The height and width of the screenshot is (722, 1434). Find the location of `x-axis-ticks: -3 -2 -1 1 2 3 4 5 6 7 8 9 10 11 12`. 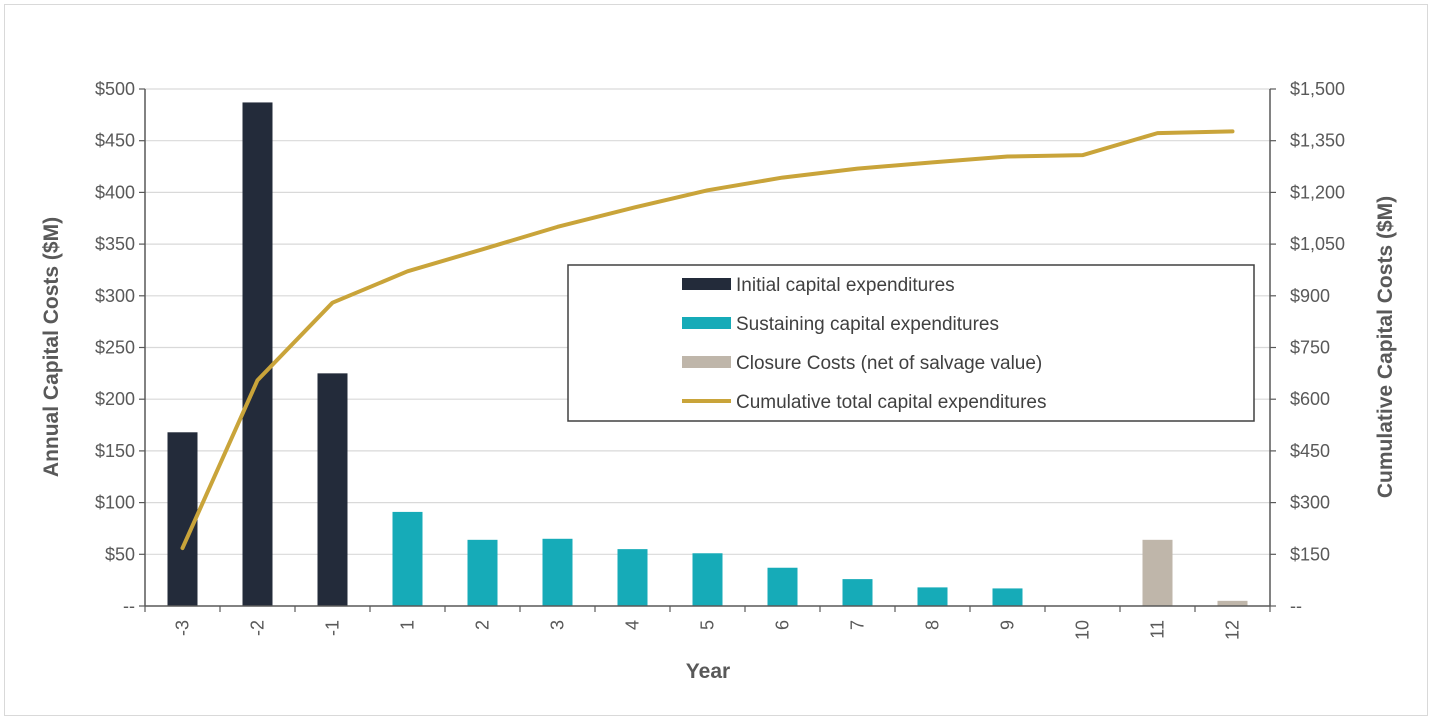

x-axis-ticks: -3 -2 -1 1 2 3 4 5 6 7 8 9 10 11 12 is located at coordinates (708, 630).